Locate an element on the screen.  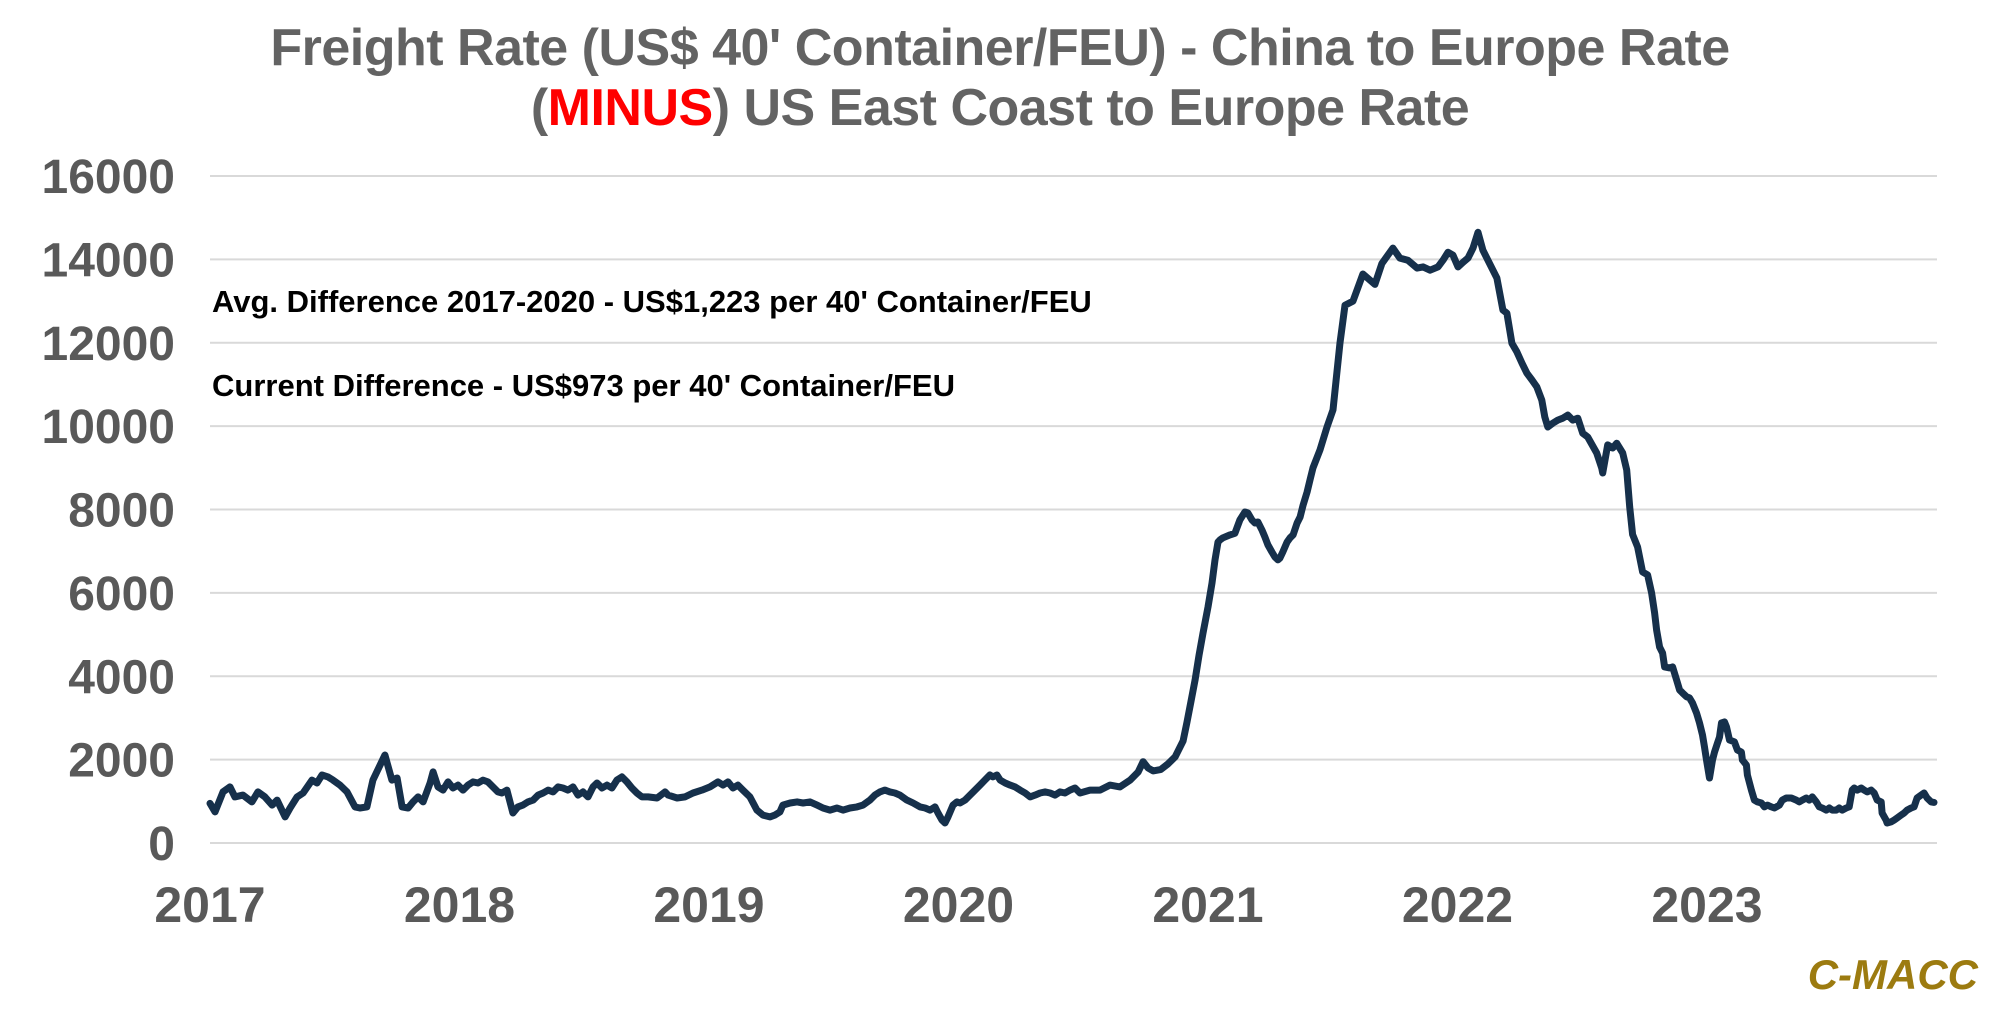
x-axis-tick-label-2018: 2018 is located at coordinates (459, 905).